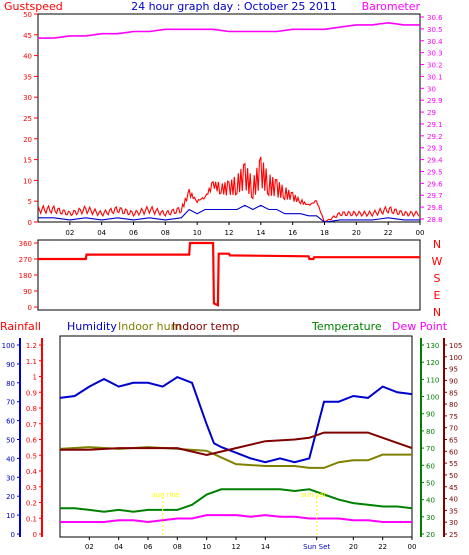 The width and height of the screenshot is (469, 555). What do you see at coordinates (437, 261) in the screenshot?
I see `compass-label: W` at bounding box center [437, 261].